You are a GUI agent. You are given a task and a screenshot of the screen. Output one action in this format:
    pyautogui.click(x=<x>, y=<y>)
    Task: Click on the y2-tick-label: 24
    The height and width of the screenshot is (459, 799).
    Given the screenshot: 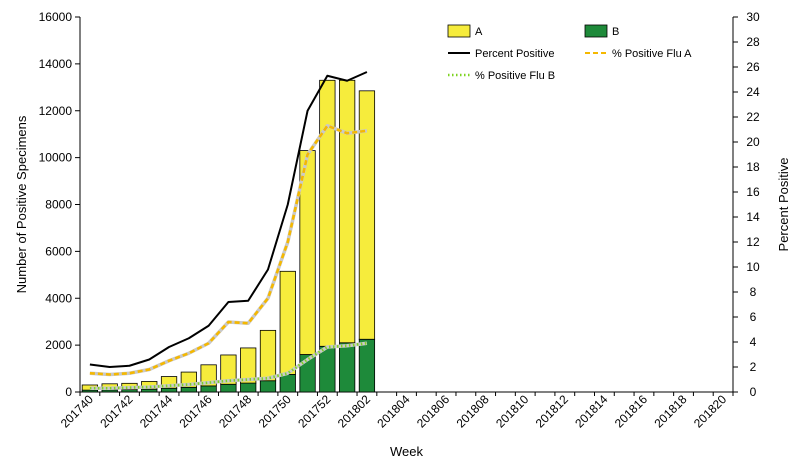 What is the action you would take?
    pyautogui.click(x=753, y=92)
    